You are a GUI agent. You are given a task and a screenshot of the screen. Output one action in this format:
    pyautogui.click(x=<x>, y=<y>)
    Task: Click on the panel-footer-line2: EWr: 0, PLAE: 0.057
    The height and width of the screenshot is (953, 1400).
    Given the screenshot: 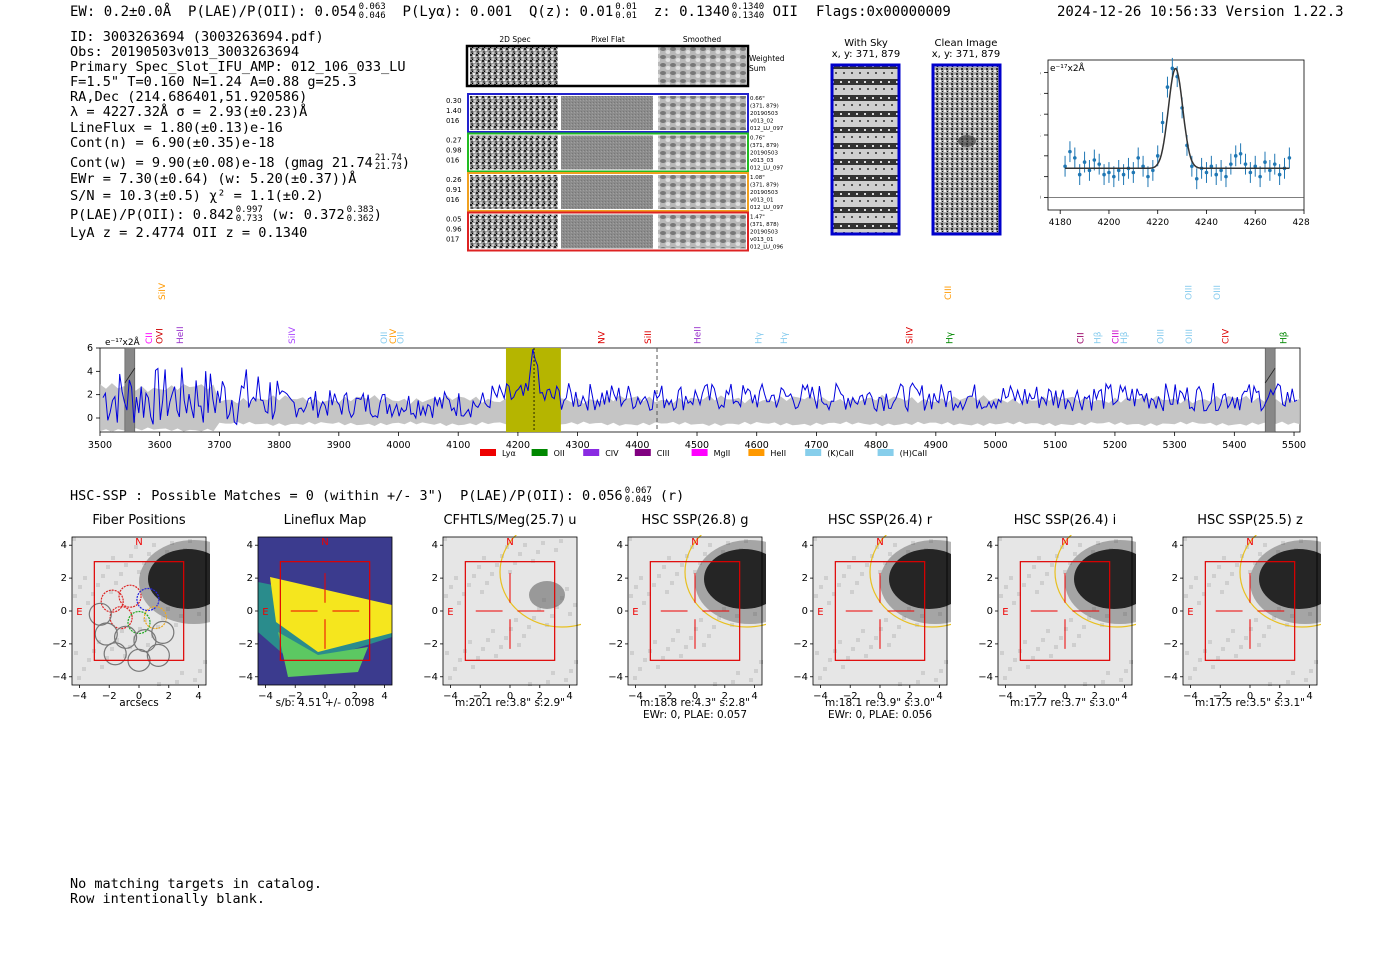 What is the action you would take?
    pyautogui.click(x=695, y=715)
    